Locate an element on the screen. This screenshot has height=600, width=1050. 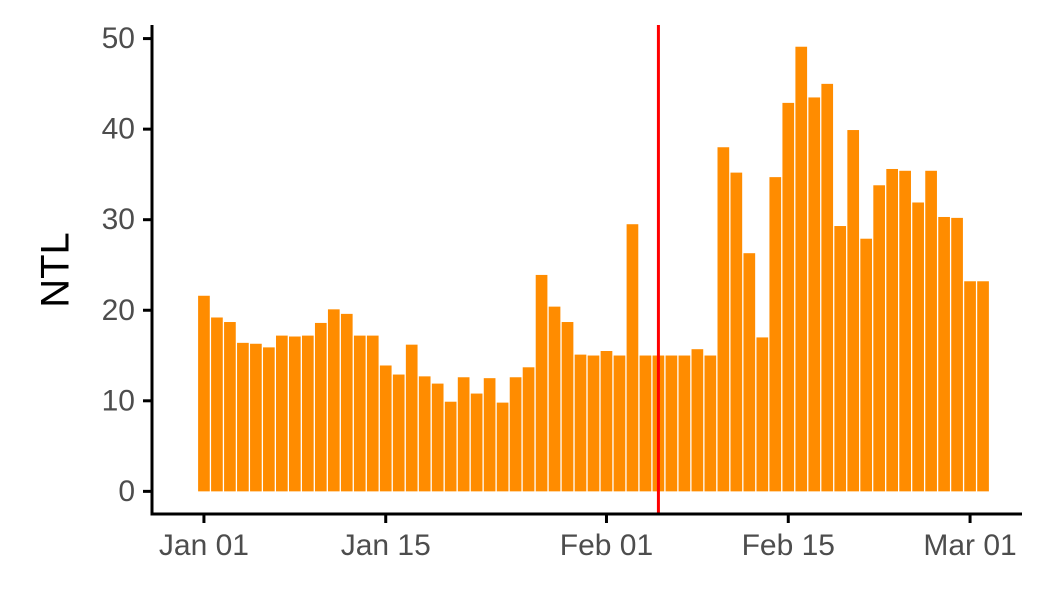
y-tick-label: 20 is located at coordinates (118, 310).